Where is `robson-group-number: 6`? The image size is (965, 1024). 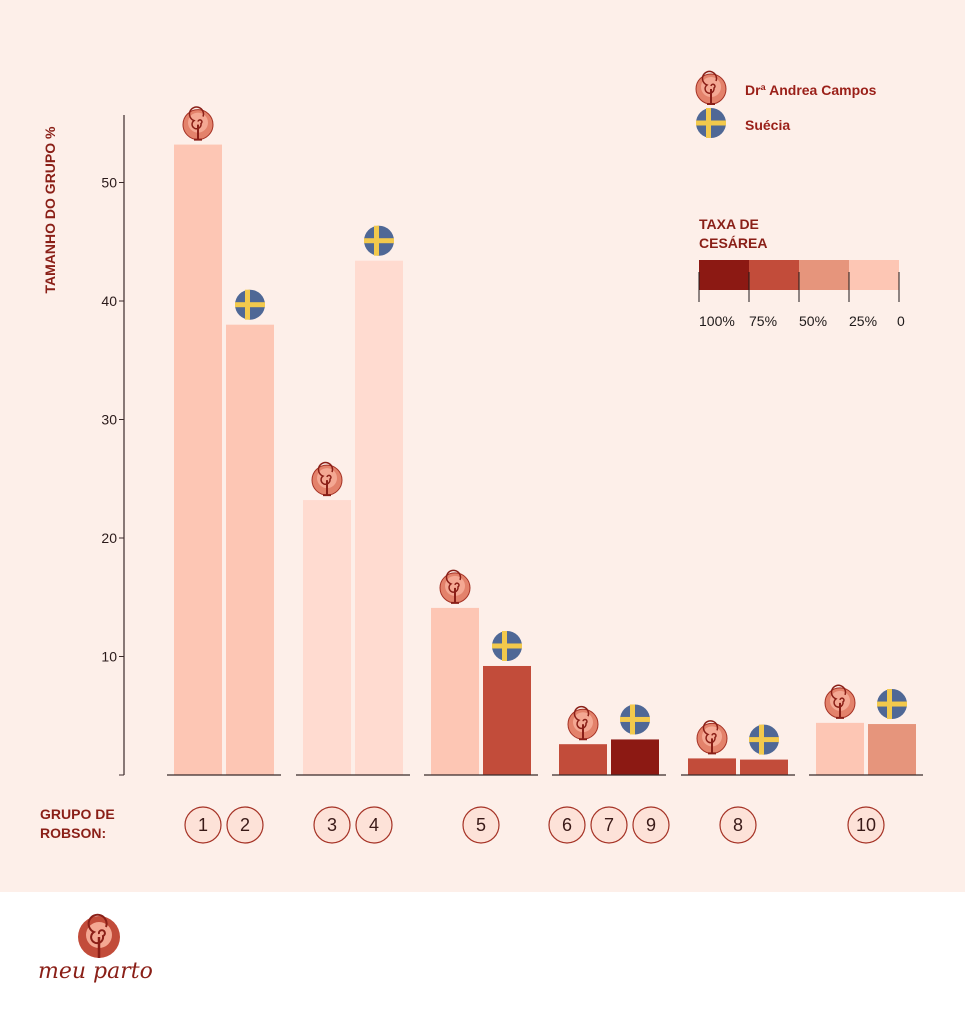 robson-group-number: 6 is located at coordinates (567, 825).